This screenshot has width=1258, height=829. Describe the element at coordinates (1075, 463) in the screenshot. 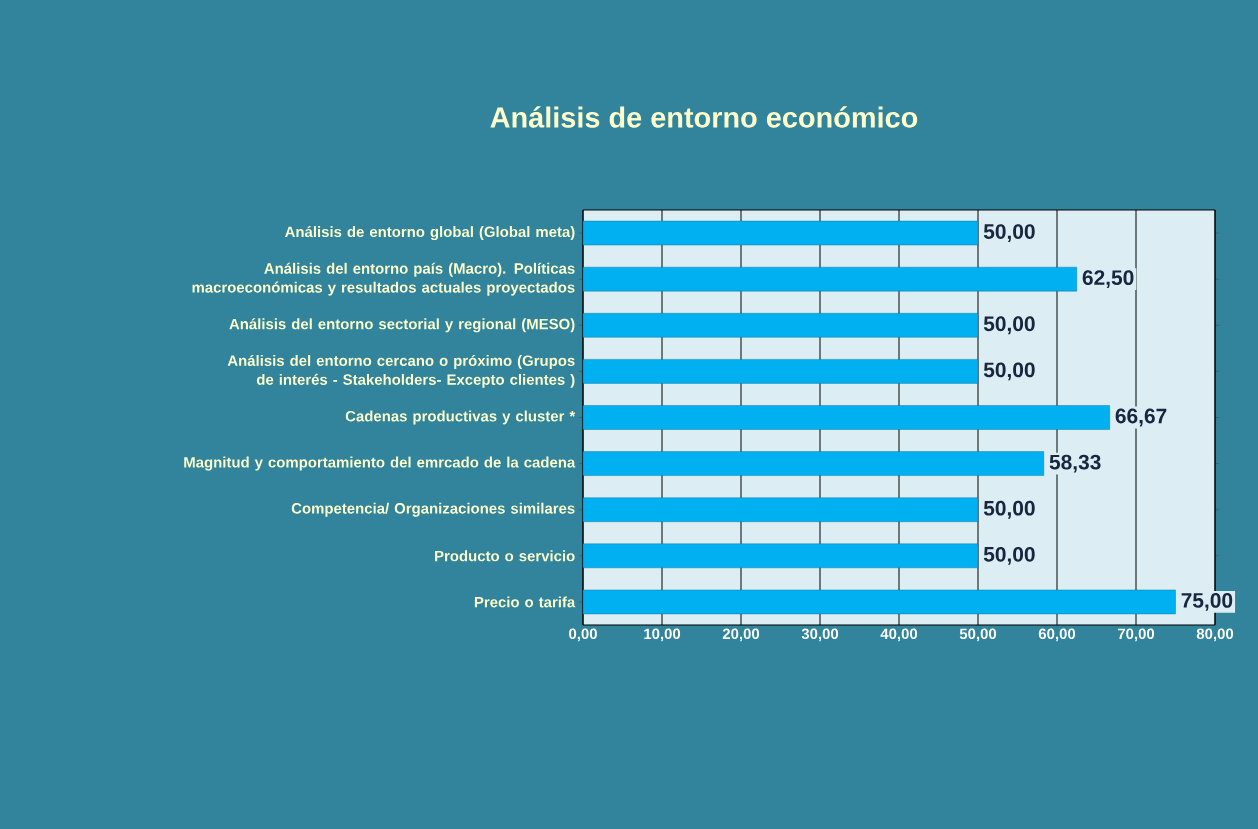

I see `data-label: 58,33` at that location.